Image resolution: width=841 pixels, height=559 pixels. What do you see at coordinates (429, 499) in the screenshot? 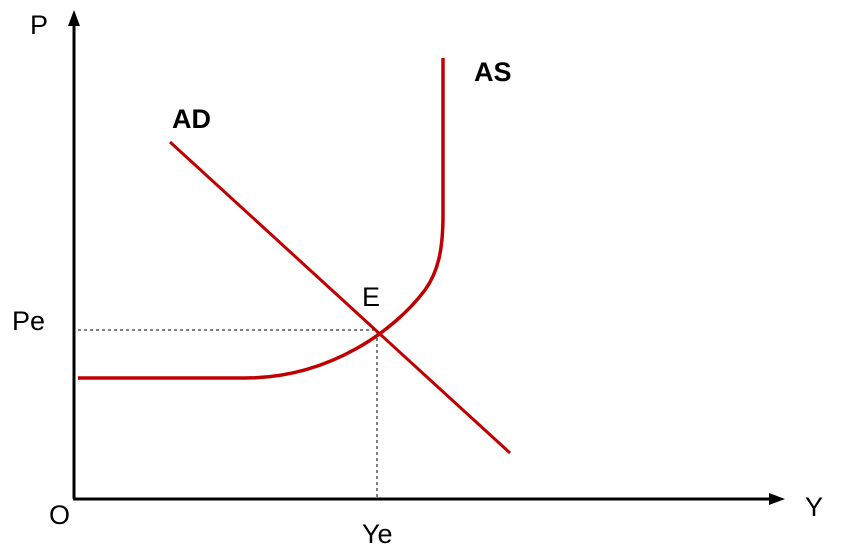
I see `x-axis` at bounding box center [429, 499].